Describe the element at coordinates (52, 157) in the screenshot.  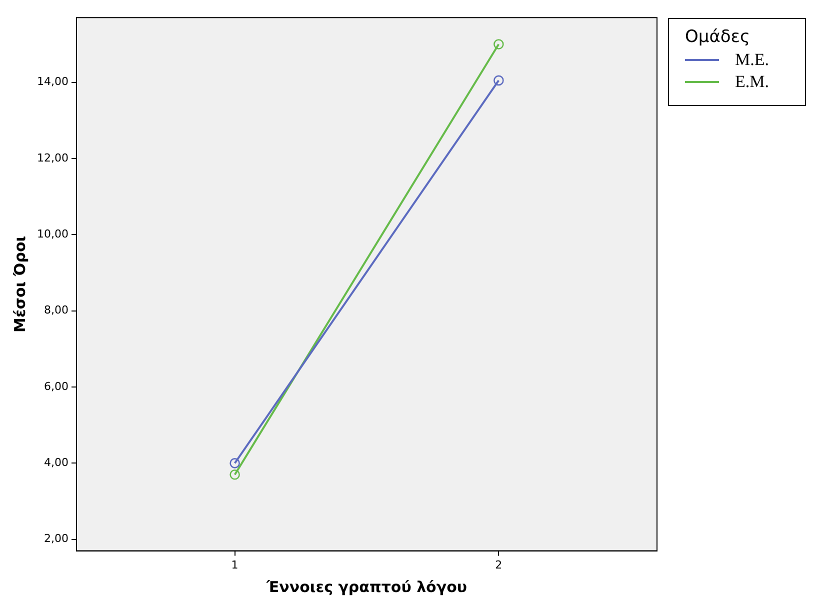
I see `y-tick-label: 12,00` at that location.